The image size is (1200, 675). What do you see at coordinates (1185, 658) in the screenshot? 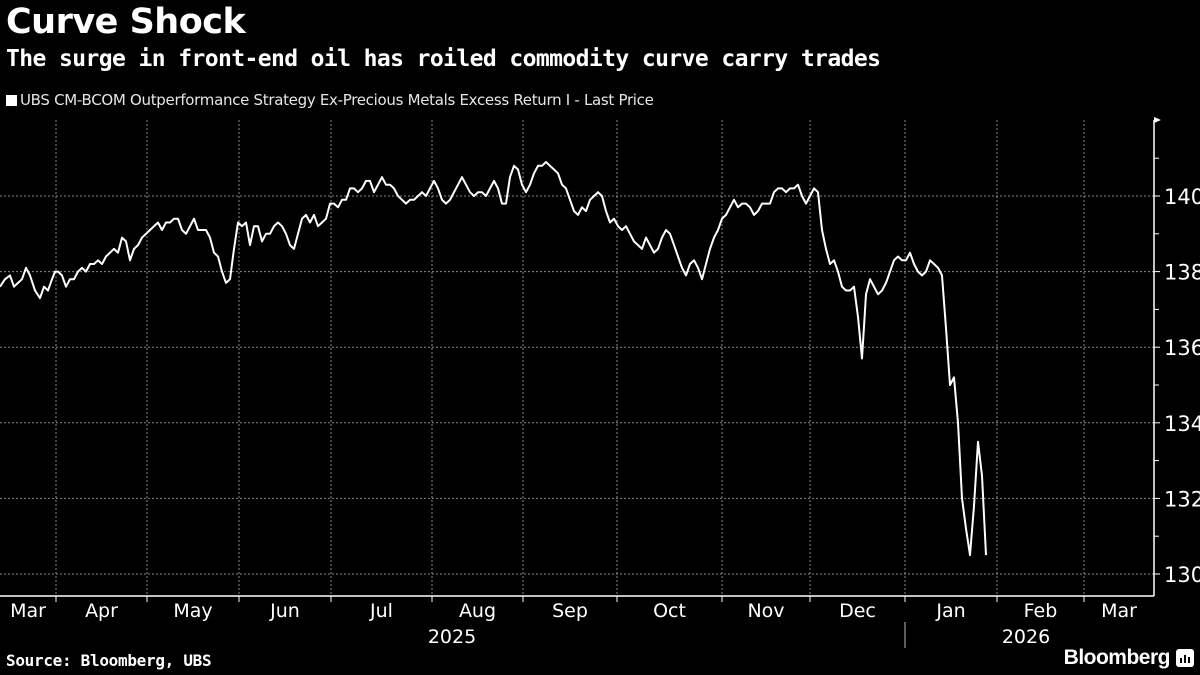
I see `bloomberg-chart-icon` at bounding box center [1185, 658].